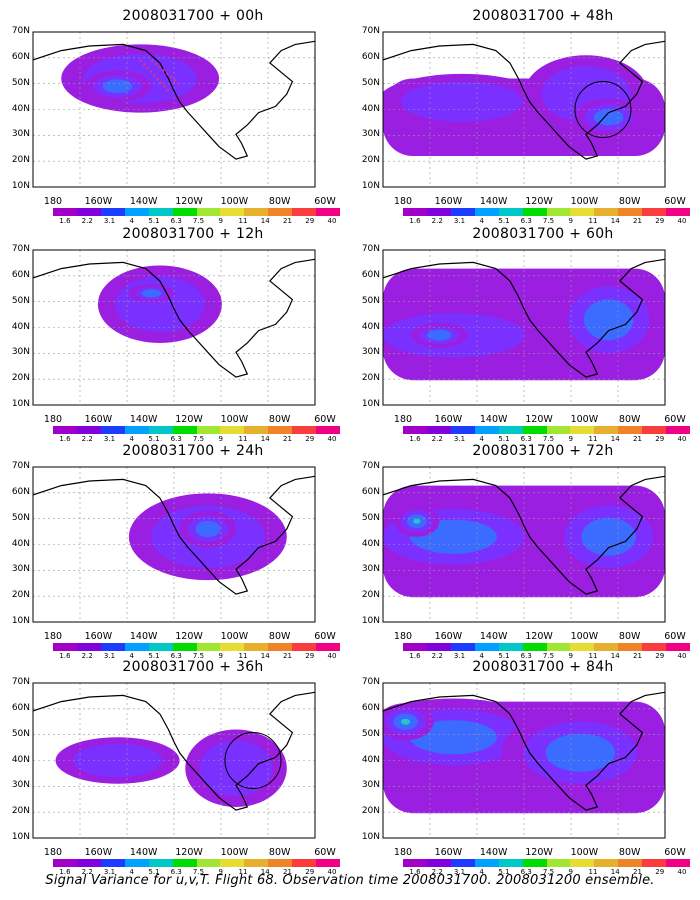 The image size is (700, 900). Describe the element at coordinates (370, 682) in the screenshot. I see `latitude-label: 70N` at that location.